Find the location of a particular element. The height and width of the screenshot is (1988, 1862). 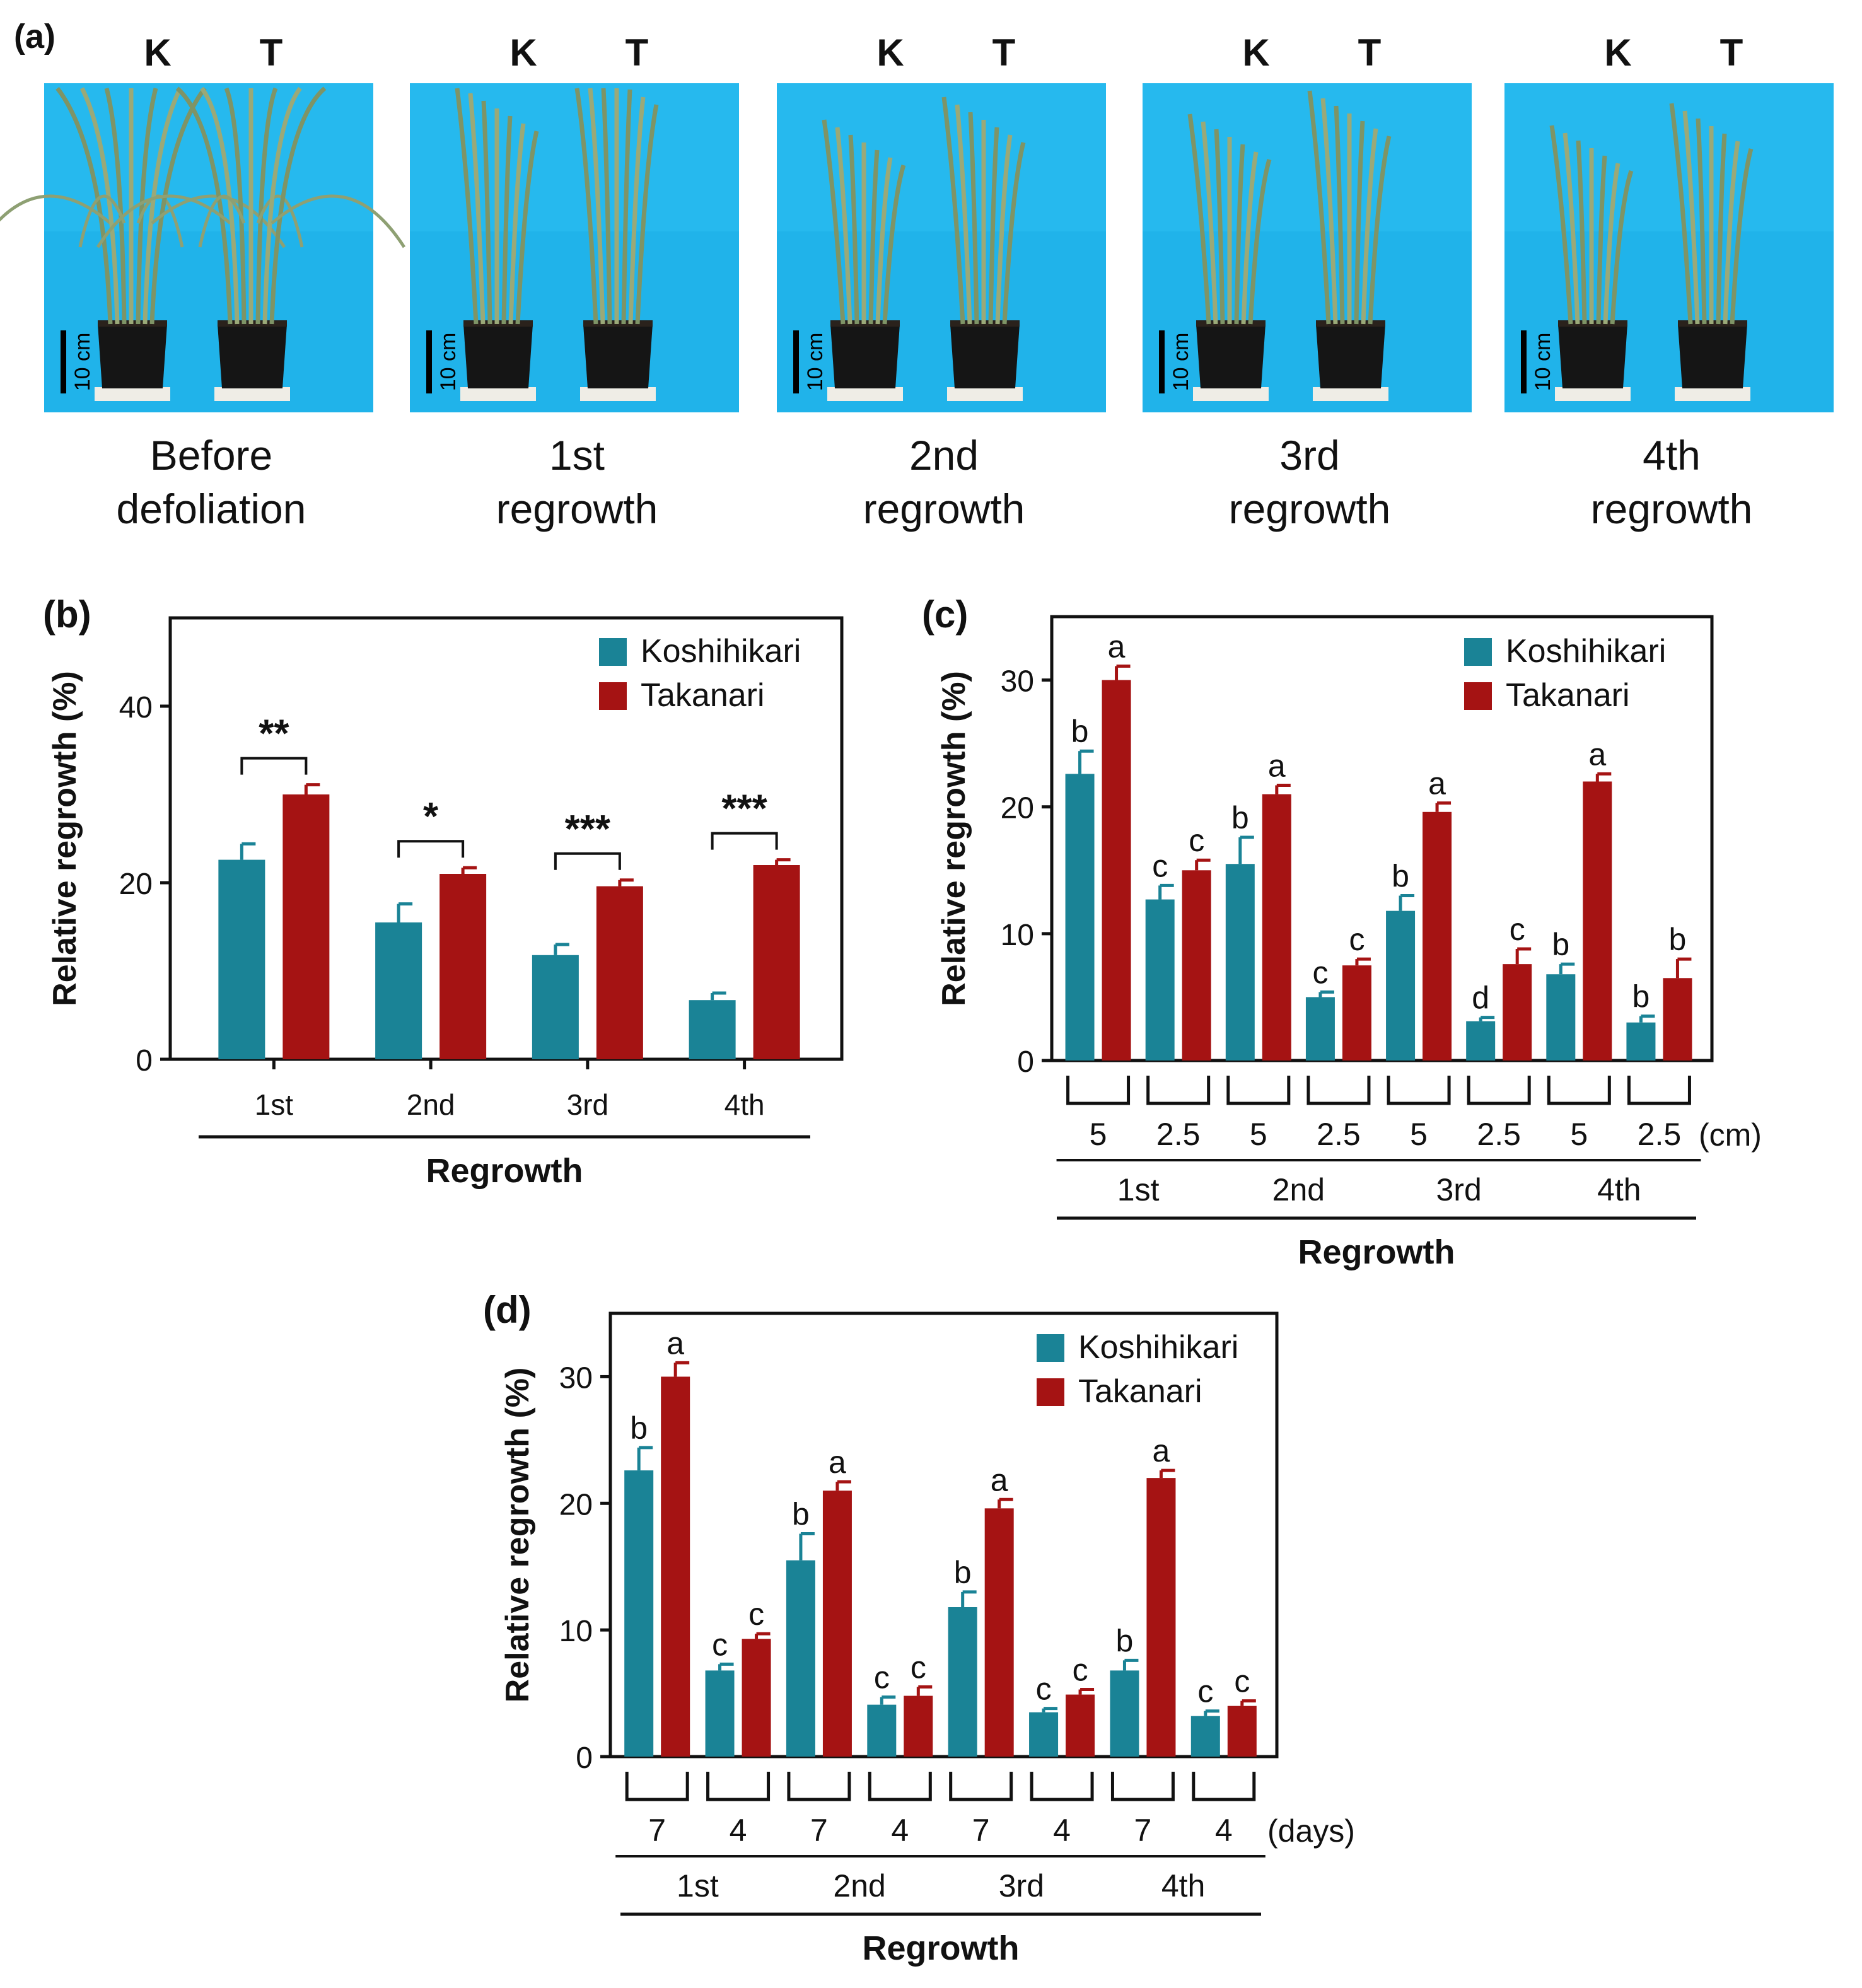

significance-letter: a is located at coordinates (1161, 1450).